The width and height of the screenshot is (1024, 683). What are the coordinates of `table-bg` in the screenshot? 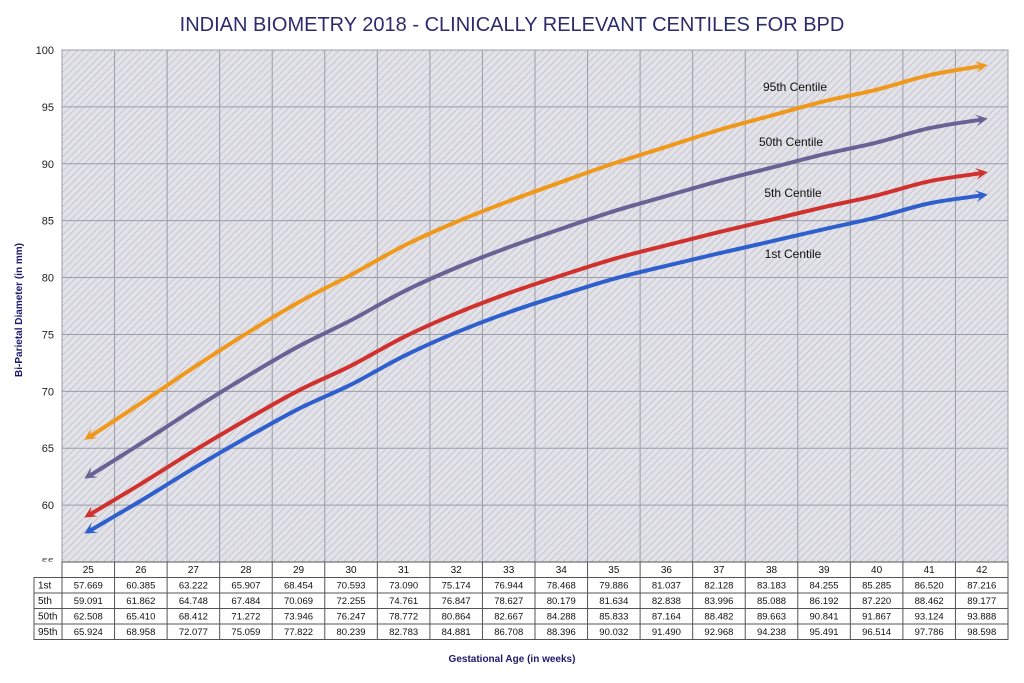 It's located at (521, 600).